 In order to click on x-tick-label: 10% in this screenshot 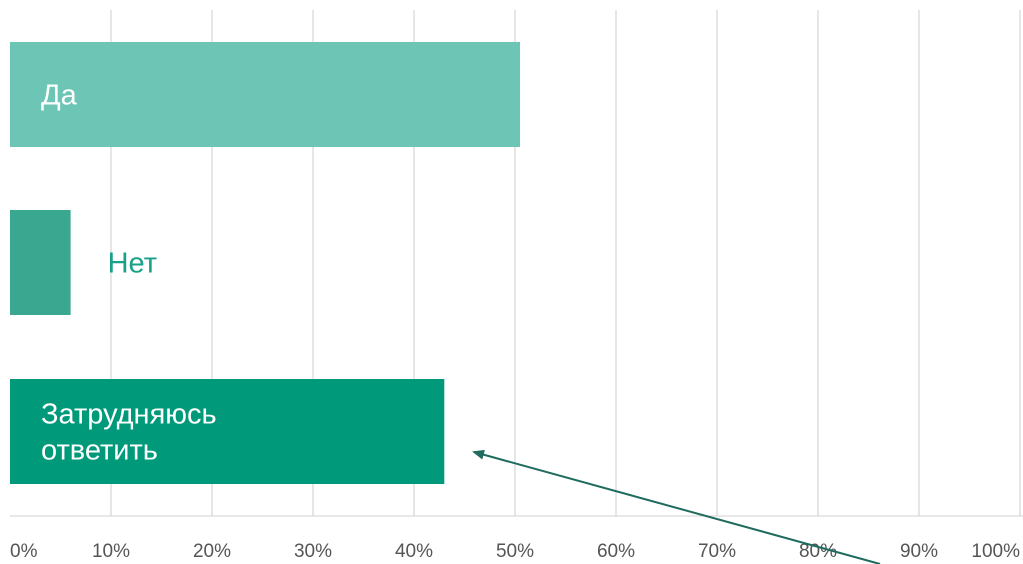, I will do `click(111, 551)`.